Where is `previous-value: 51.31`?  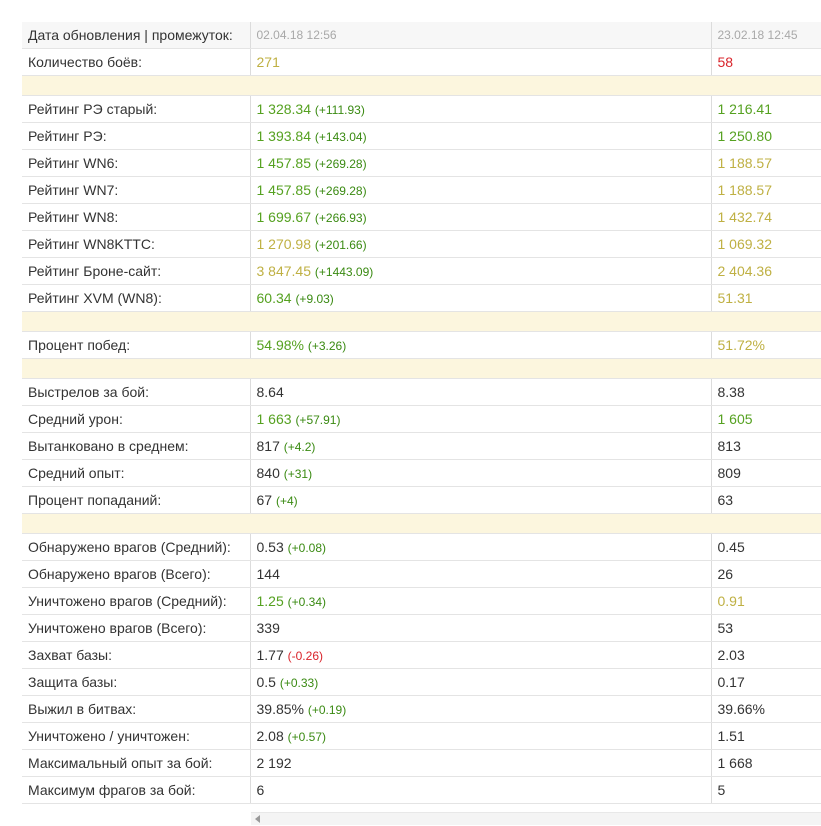 previous-value: 51.31 is located at coordinates (766, 298).